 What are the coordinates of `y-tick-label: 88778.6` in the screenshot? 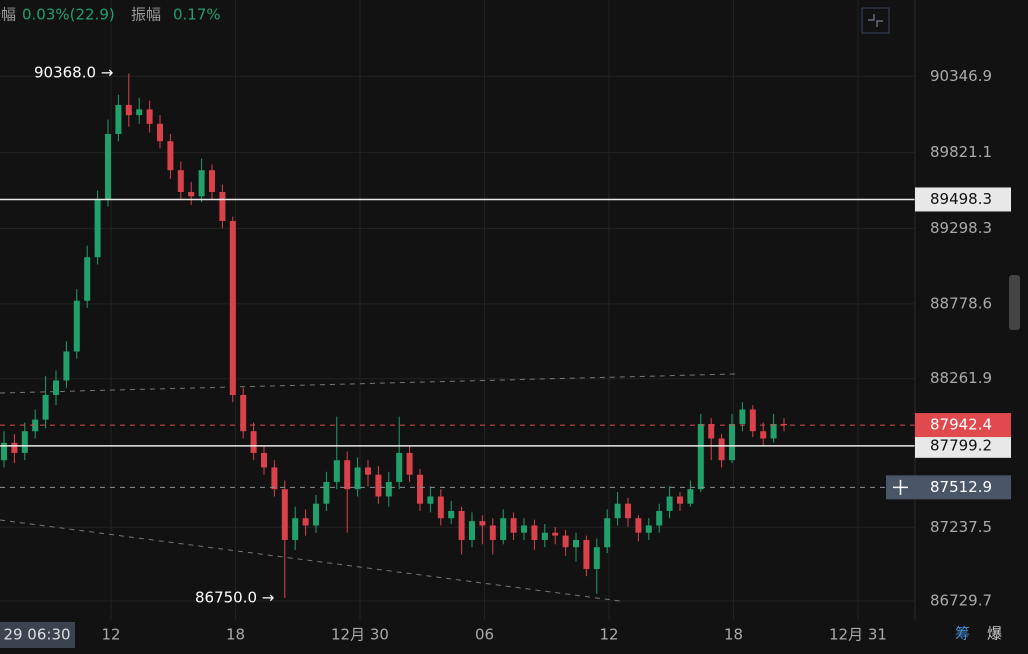 It's located at (961, 303).